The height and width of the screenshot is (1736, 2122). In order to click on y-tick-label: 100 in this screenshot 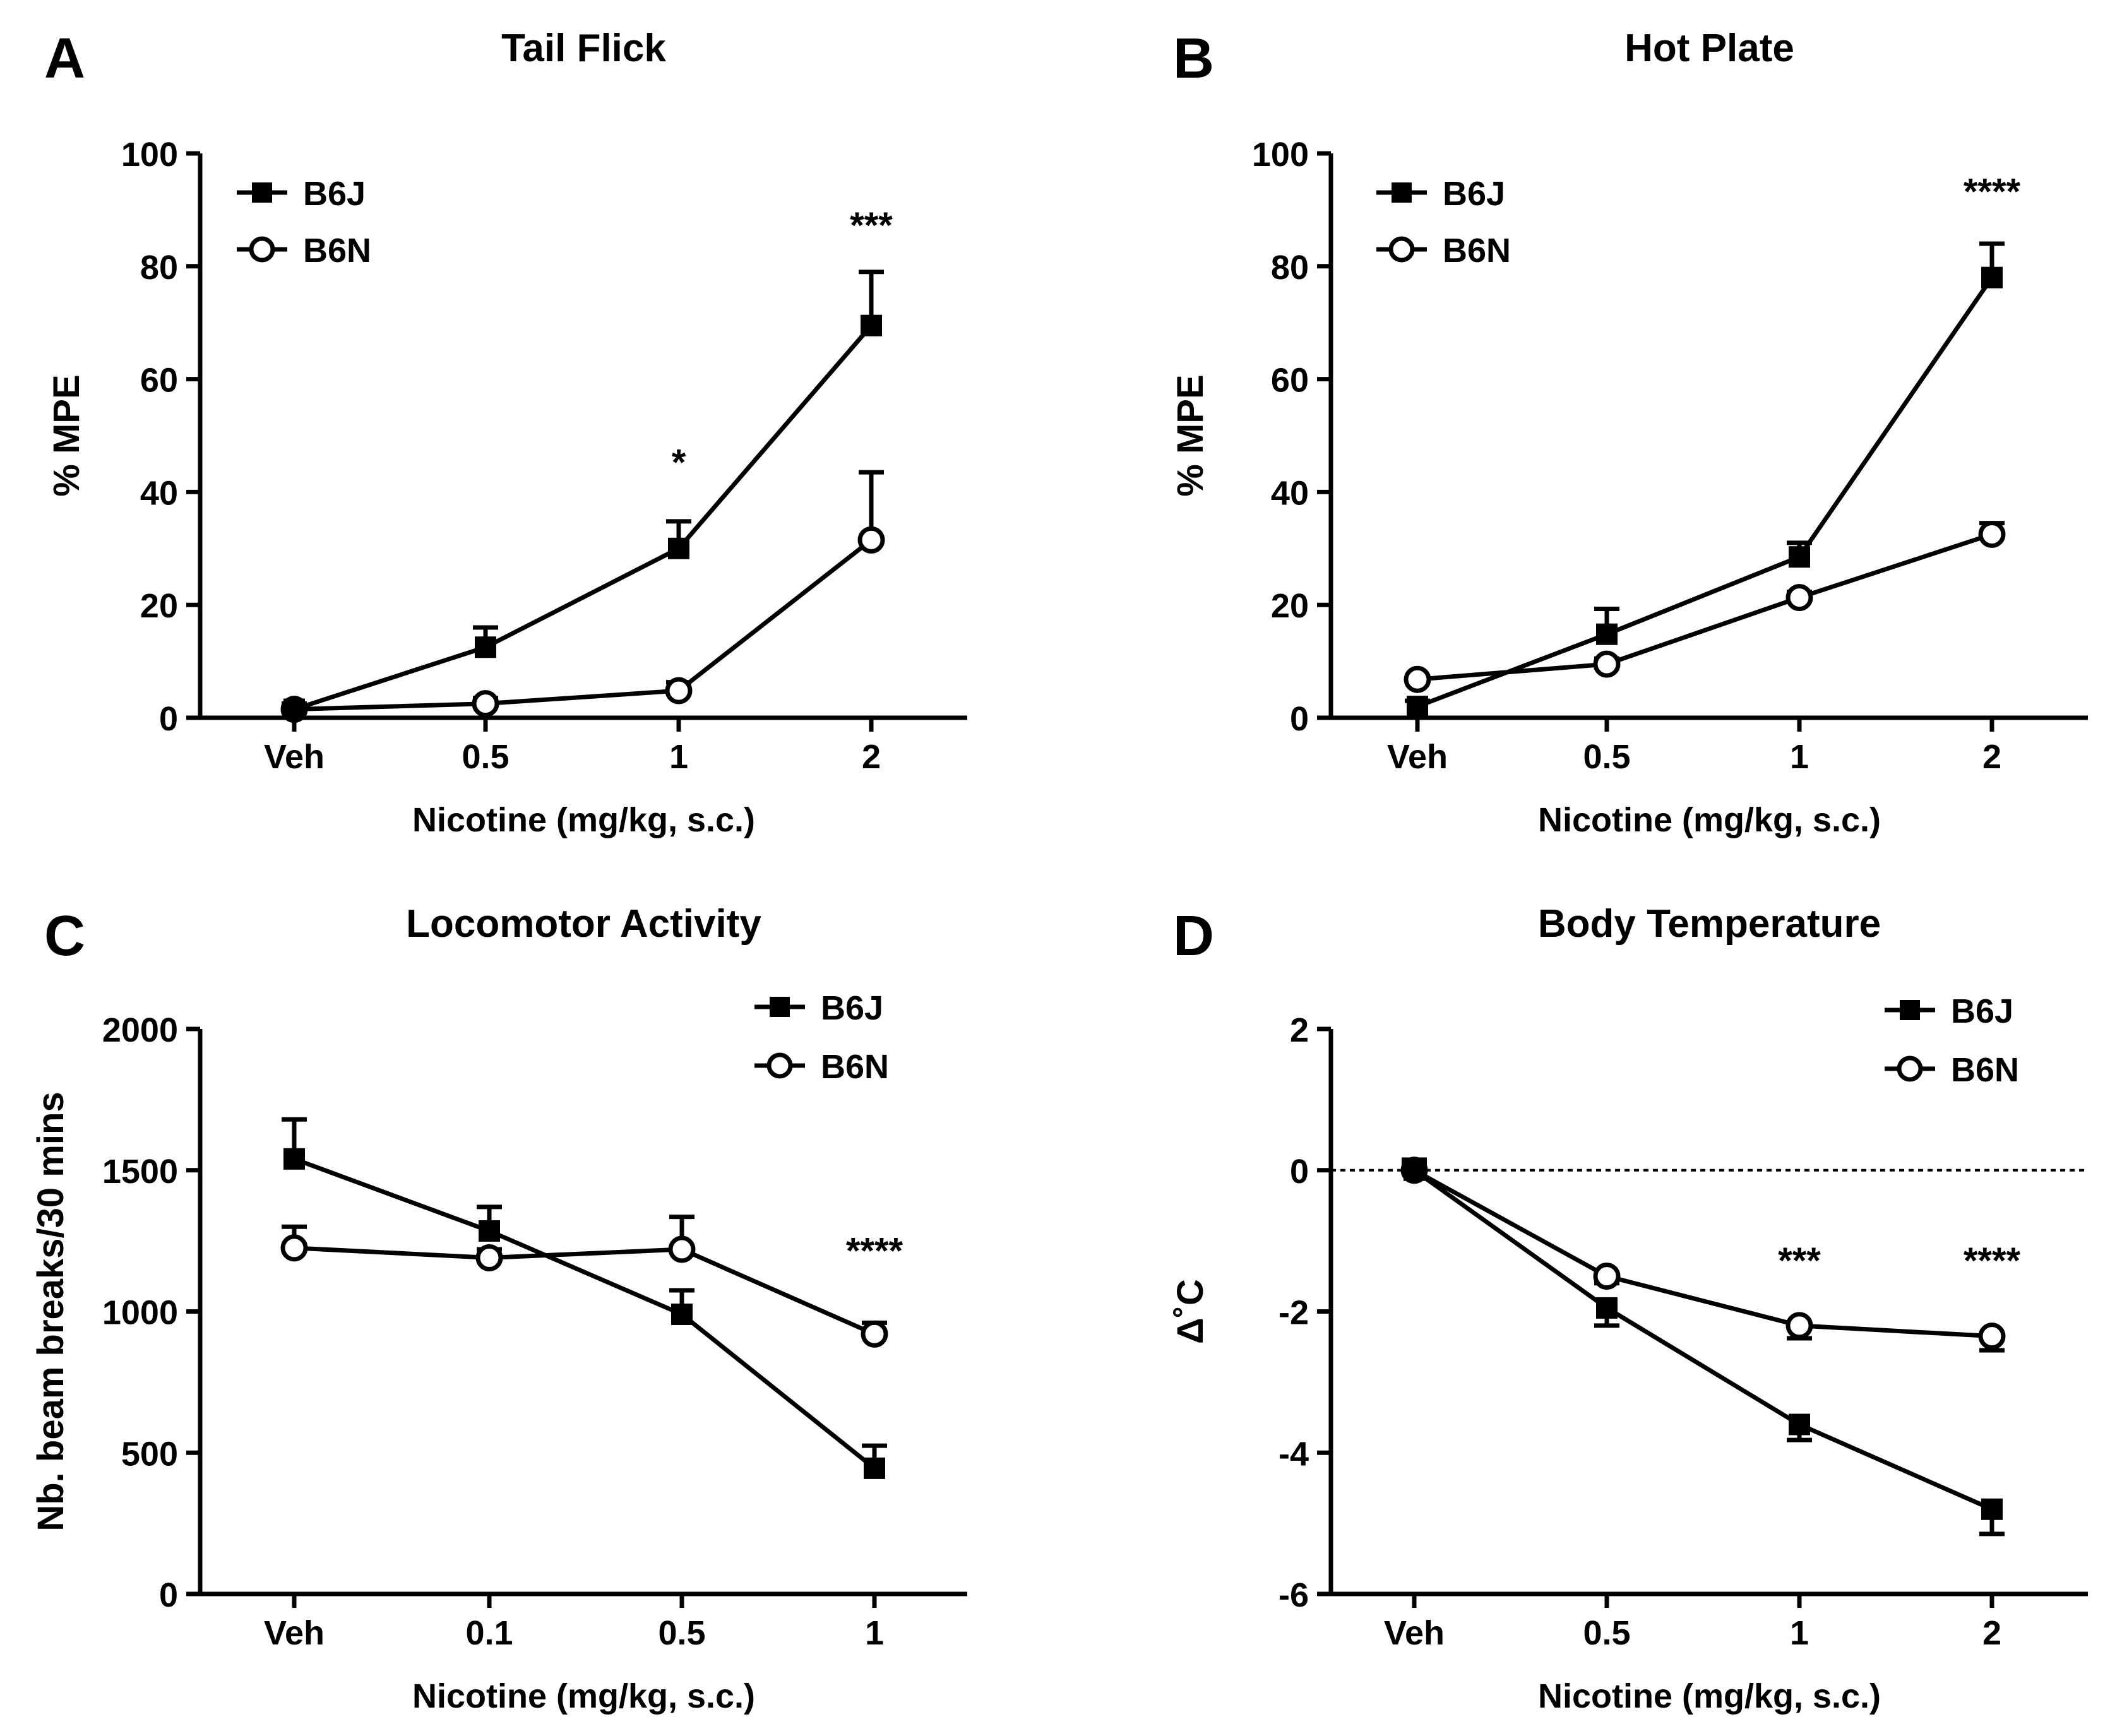, I will do `click(1281, 155)`.